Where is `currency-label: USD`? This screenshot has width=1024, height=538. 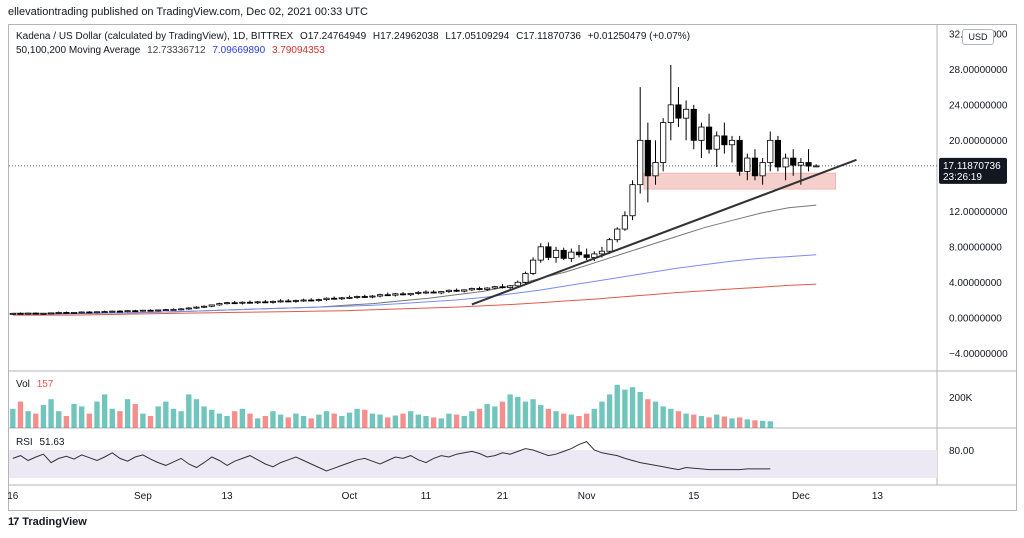 currency-label: USD is located at coordinates (978, 37).